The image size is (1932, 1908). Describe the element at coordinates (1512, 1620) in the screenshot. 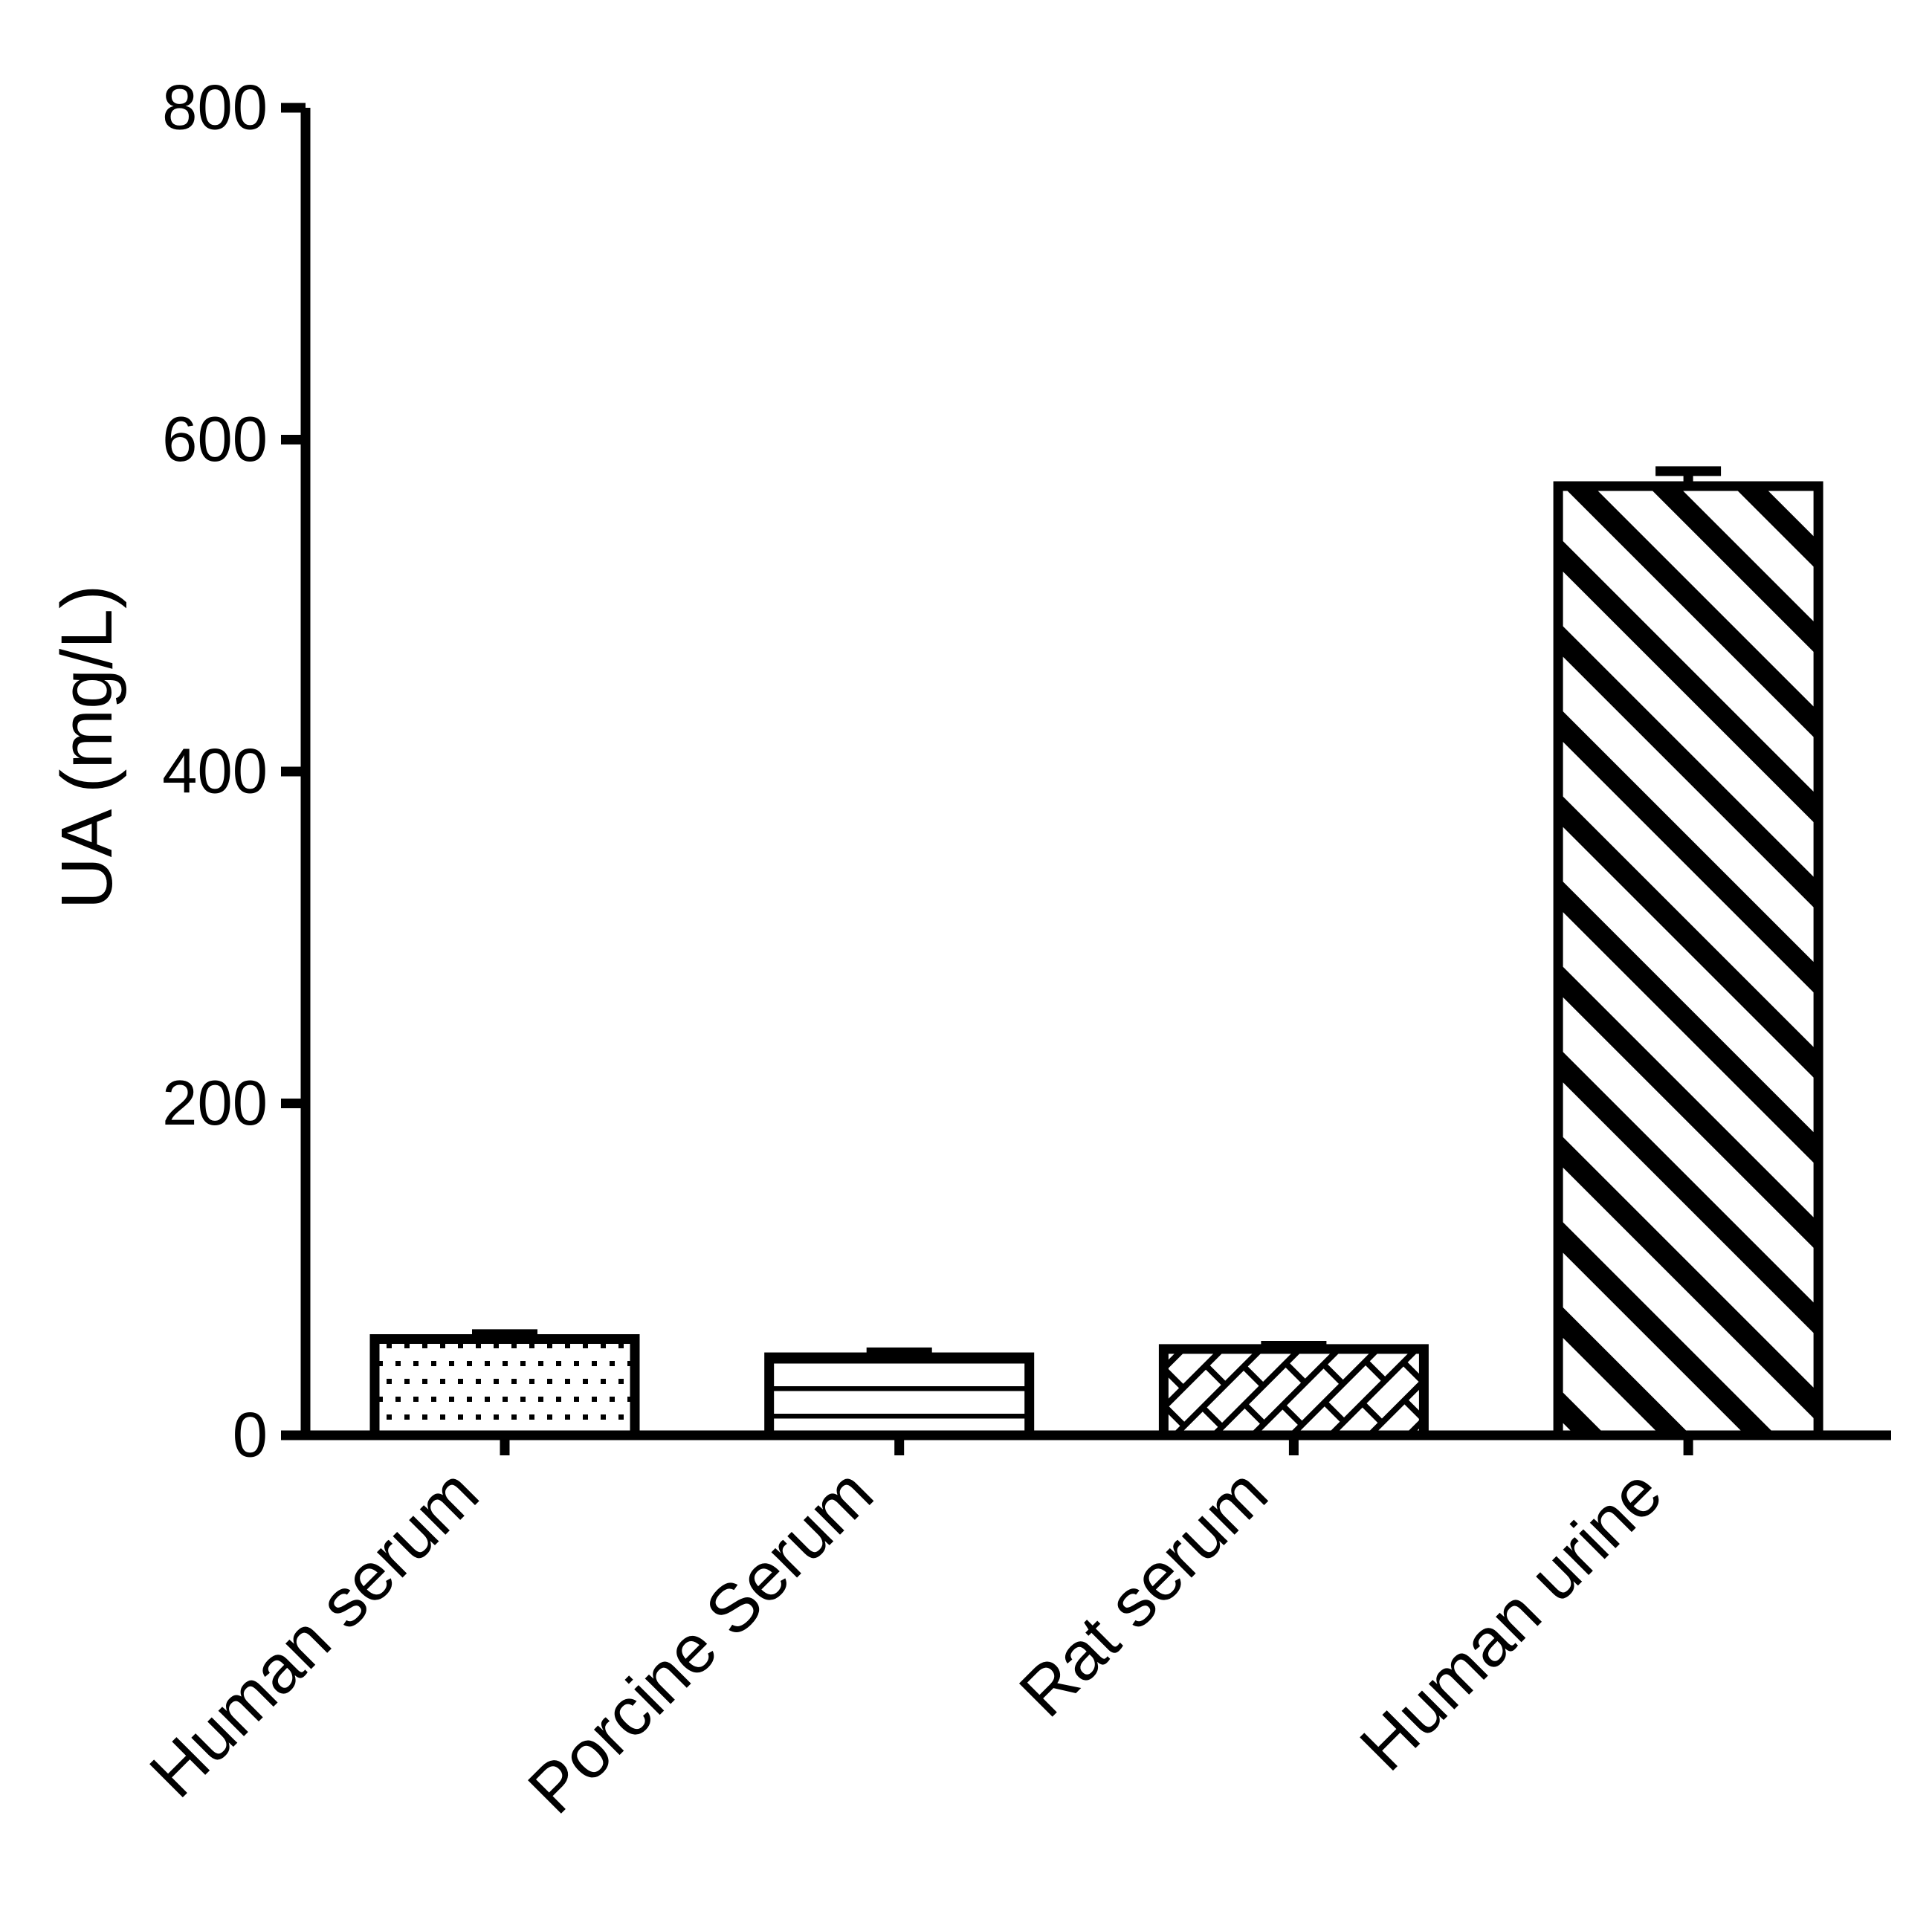

I see `x-category-label-human-urine: Human urine` at that location.